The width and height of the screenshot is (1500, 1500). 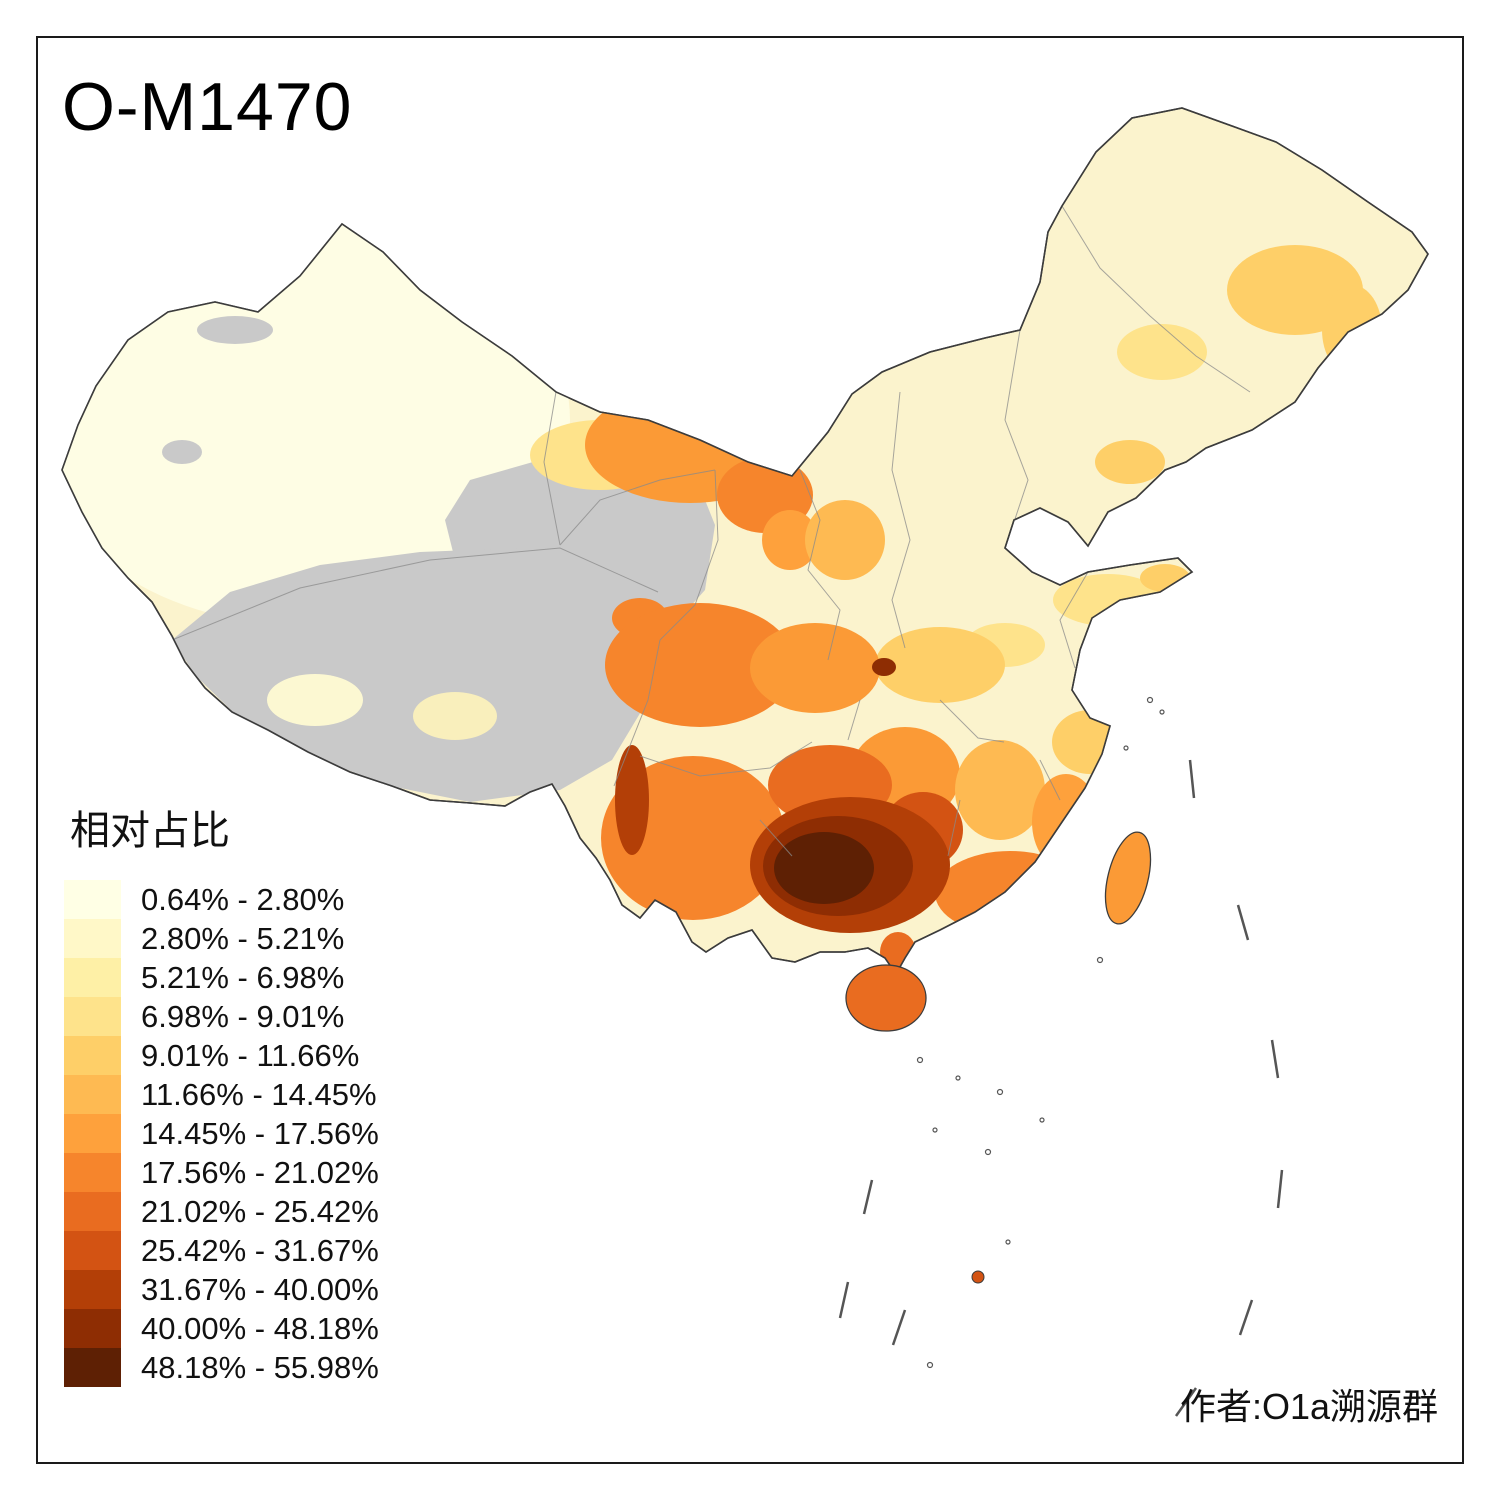 I want to click on legend-title: 相对占比, so click(x=150, y=831).